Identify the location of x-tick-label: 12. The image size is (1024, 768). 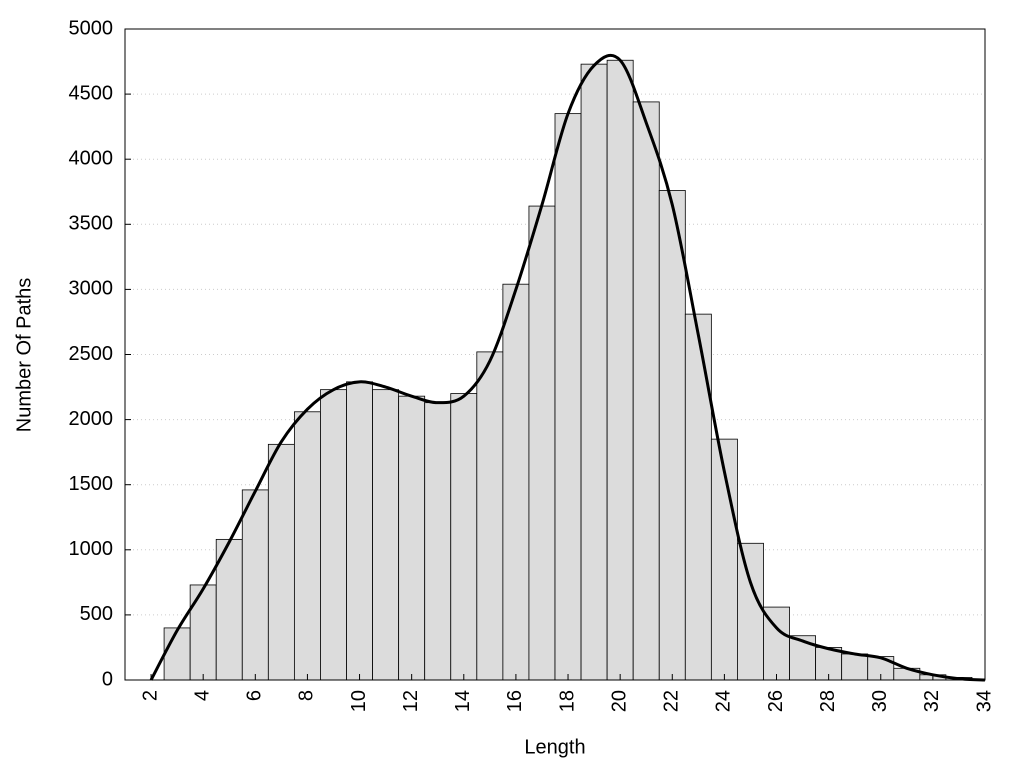
(411, 701).